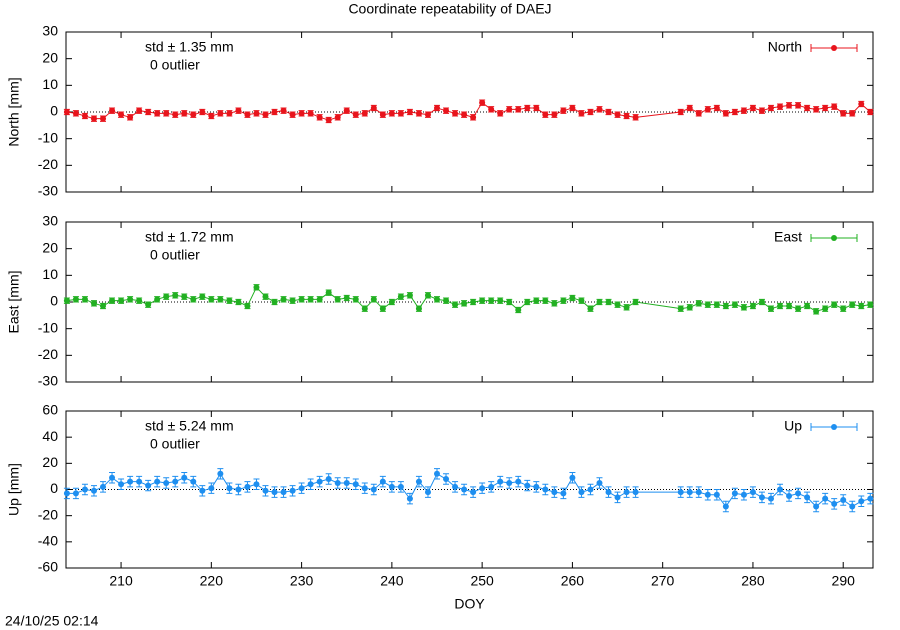 Image resolution: width=900 pixels, height=630 pixels. I want to click on y-tick-label: -20, so click(48, 164).